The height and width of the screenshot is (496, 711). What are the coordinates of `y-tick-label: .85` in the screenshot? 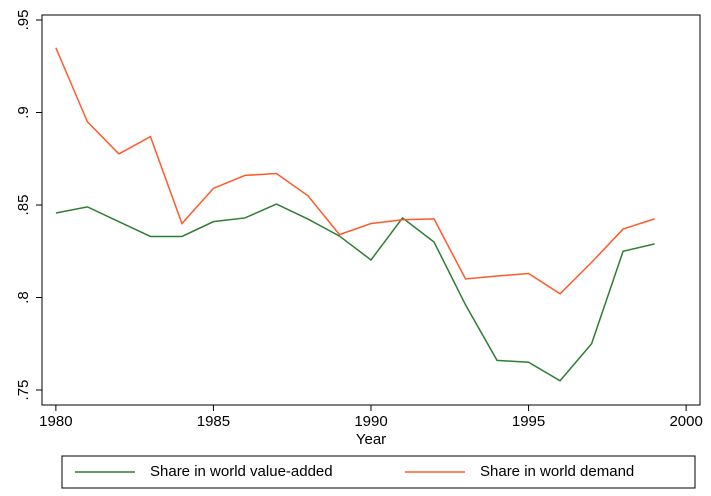 It's located at (23, 205).